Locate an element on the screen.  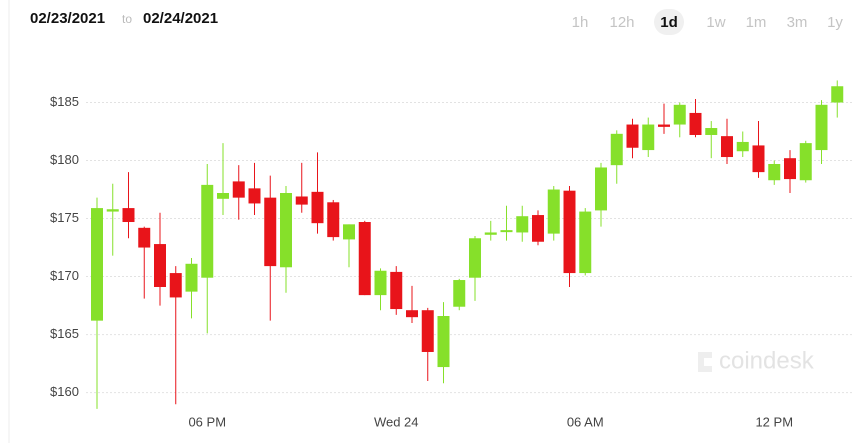
timeframe-button: 3m is located at coordinates (797, 22).